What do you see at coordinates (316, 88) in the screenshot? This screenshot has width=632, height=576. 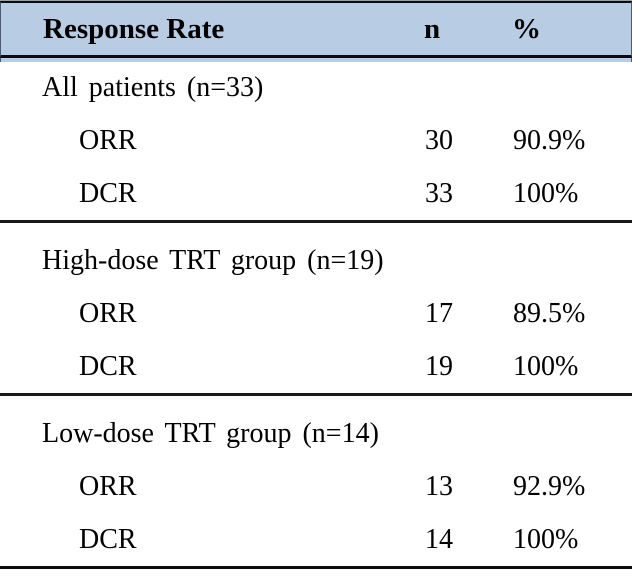 I see `group-label-row: All patients (n=33)` at bounding box center [316, 88].